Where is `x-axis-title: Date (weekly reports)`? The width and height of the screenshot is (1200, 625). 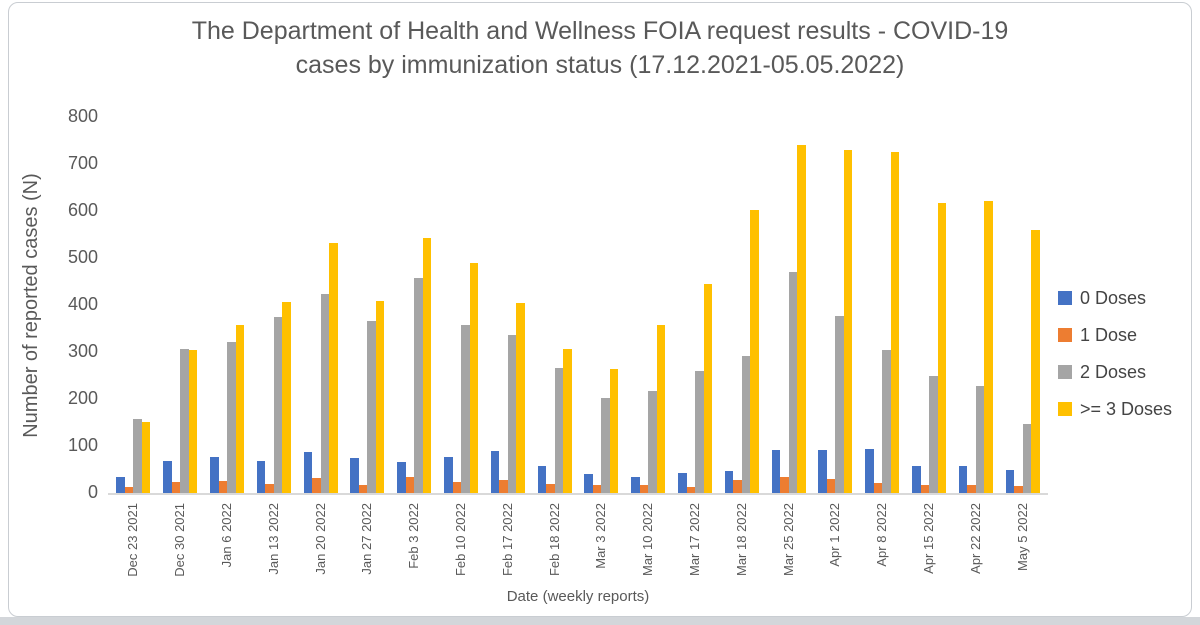 x-axis-title: Date (weekly reports) is located at coordinates (578, 596).